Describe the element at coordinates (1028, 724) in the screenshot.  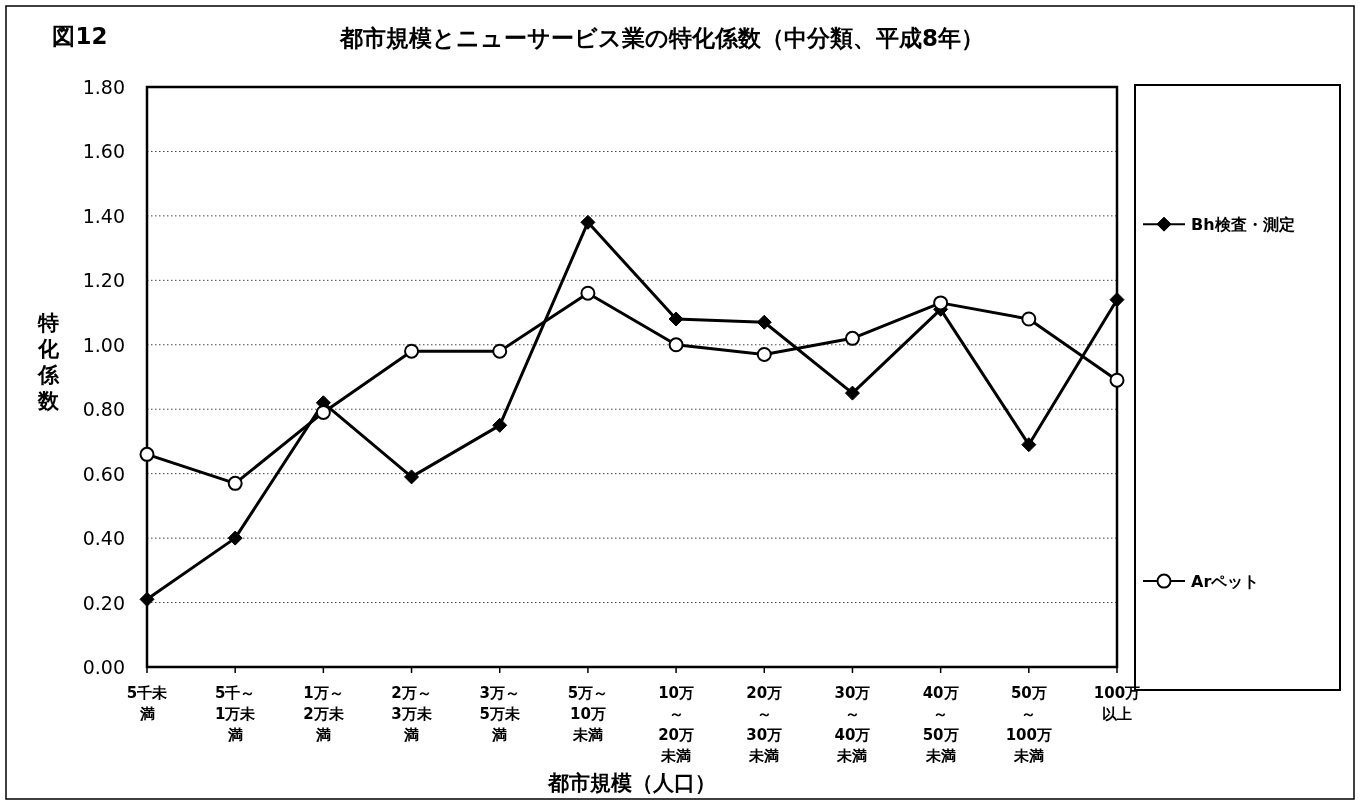
I see `x-tick-label: 50万～100万未満` at that location.